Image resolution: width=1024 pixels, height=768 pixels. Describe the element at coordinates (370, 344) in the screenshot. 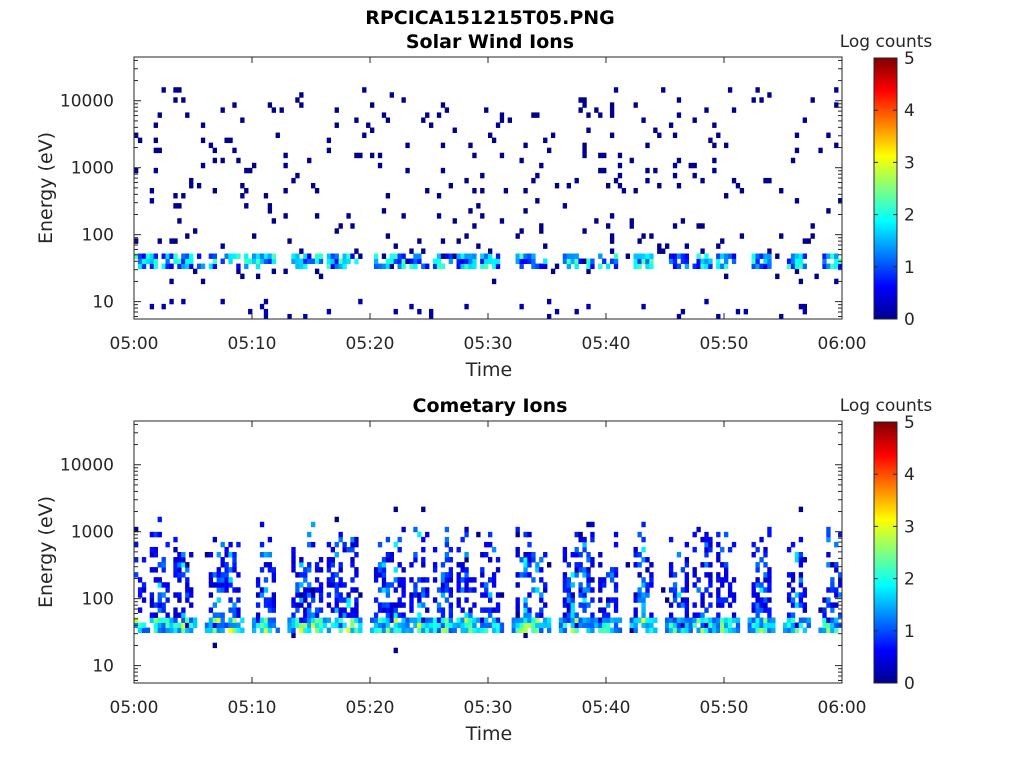

I see `x-tick-label: 05:20` at that location.